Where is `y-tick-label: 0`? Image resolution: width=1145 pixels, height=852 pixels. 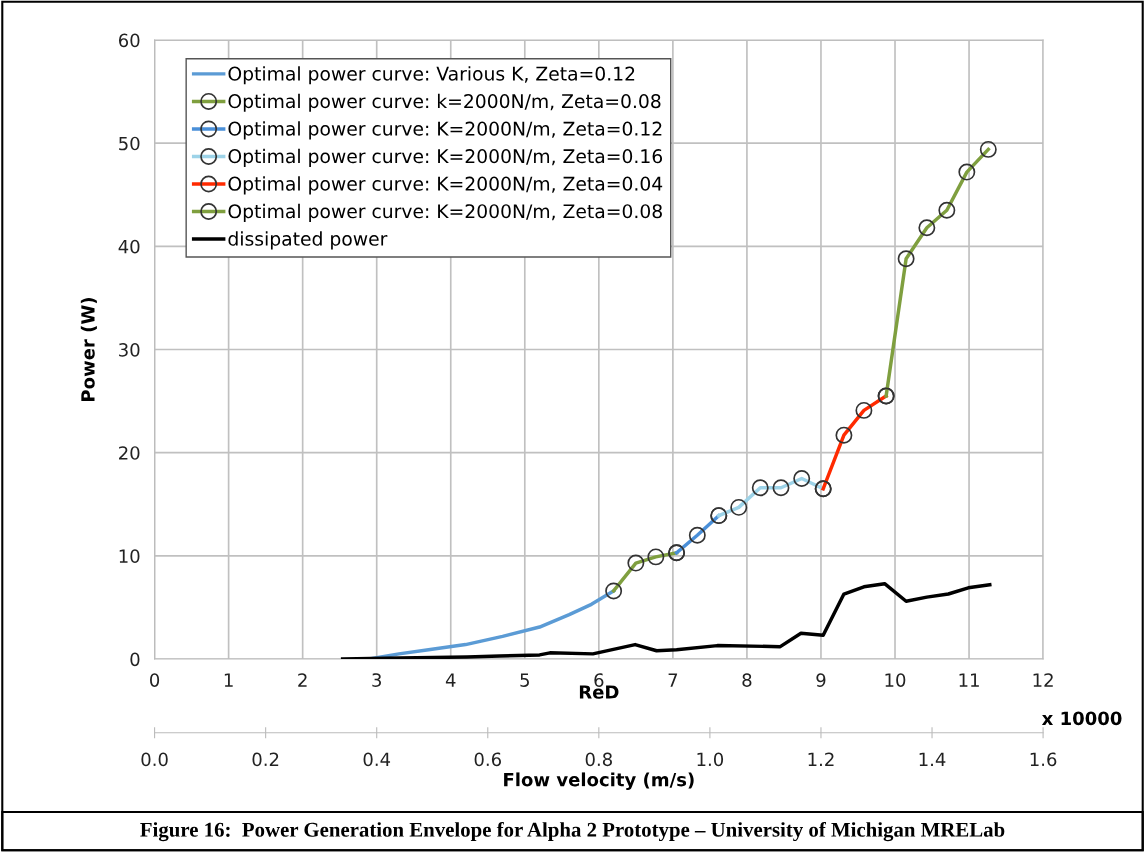
y-tick-label: 0 is located at coordinates (135, 659).